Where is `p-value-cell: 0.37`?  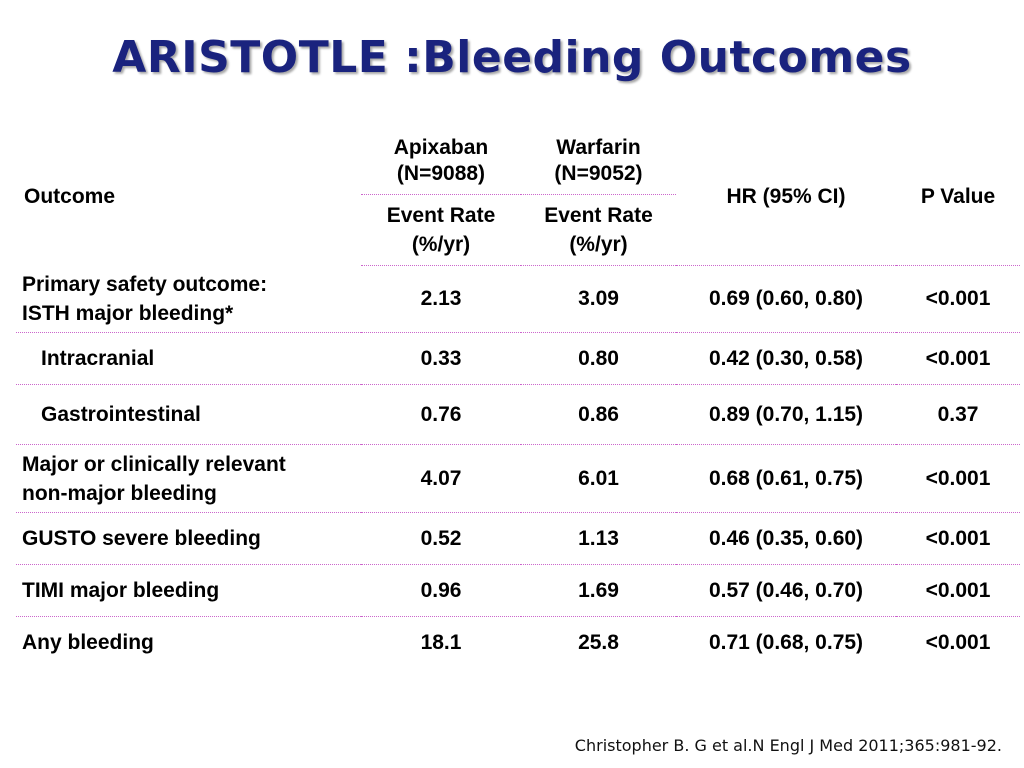 p-value-cell: 0.37 is located at coordinates (958, 414).